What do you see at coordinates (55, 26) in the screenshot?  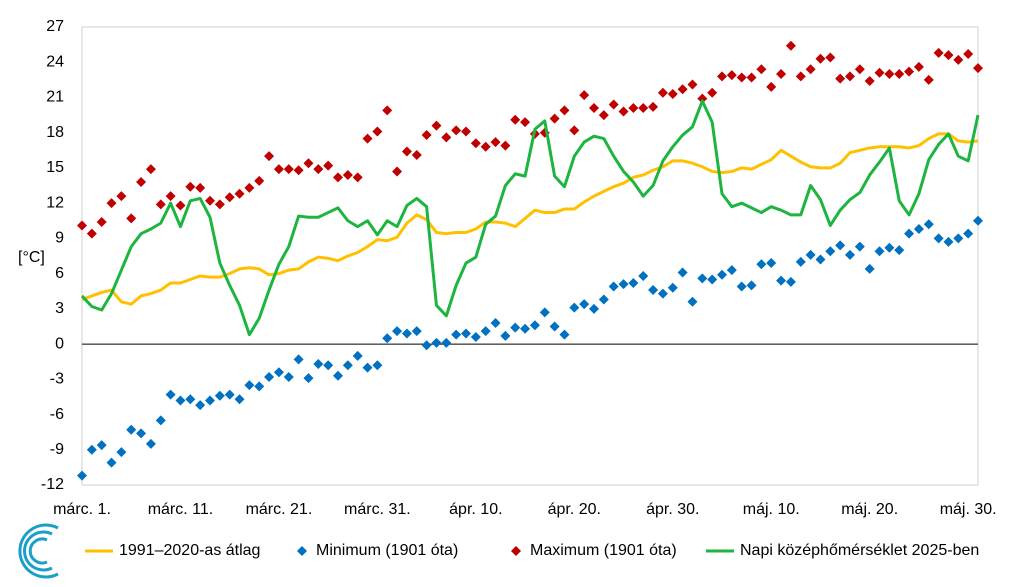 I see `y-tick-label: 27` at bounding box center [55, 26].